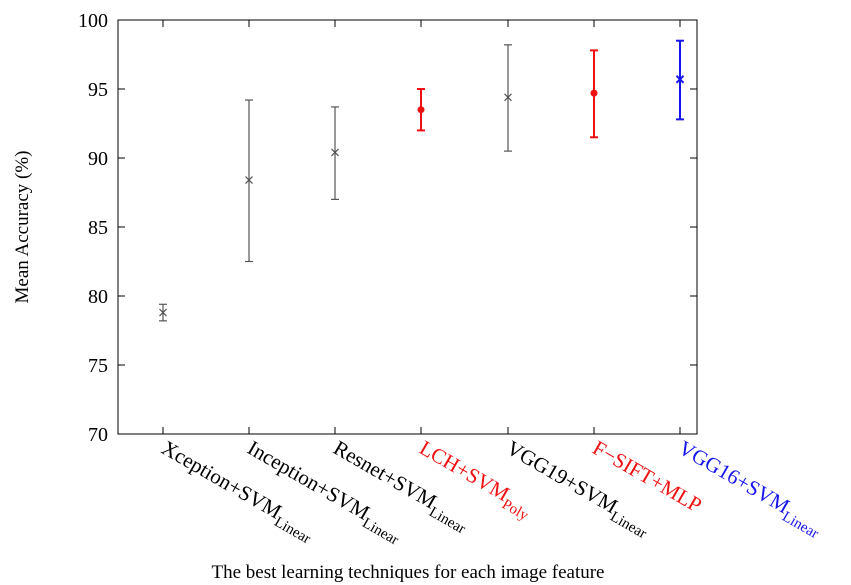 The image size is (851, 585). What do you see at coordinates (98, 435) in the screenshot?
I see `y-tick-label: 70` at bounding box center [98, 435].